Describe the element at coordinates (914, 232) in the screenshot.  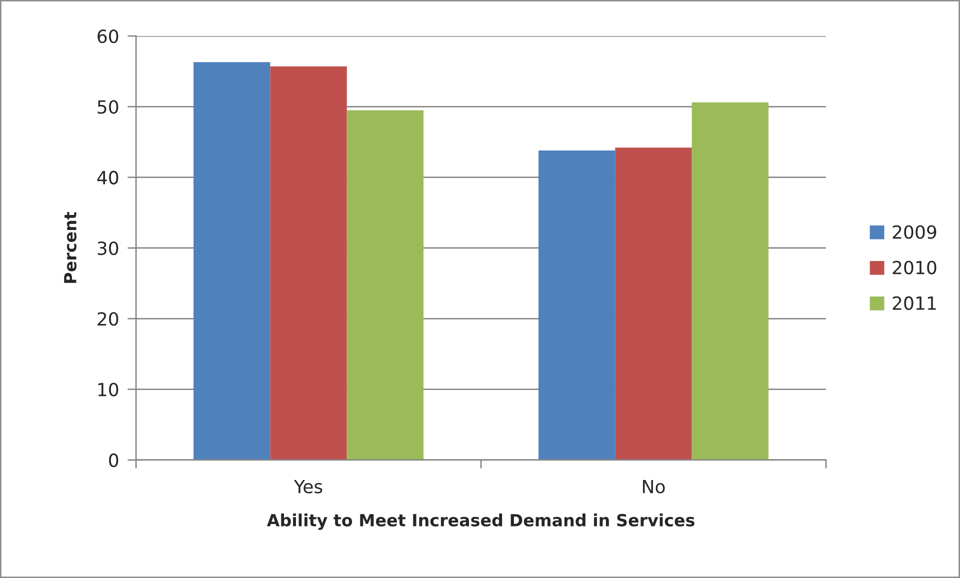
I see `legend-label: 2009` at that location.